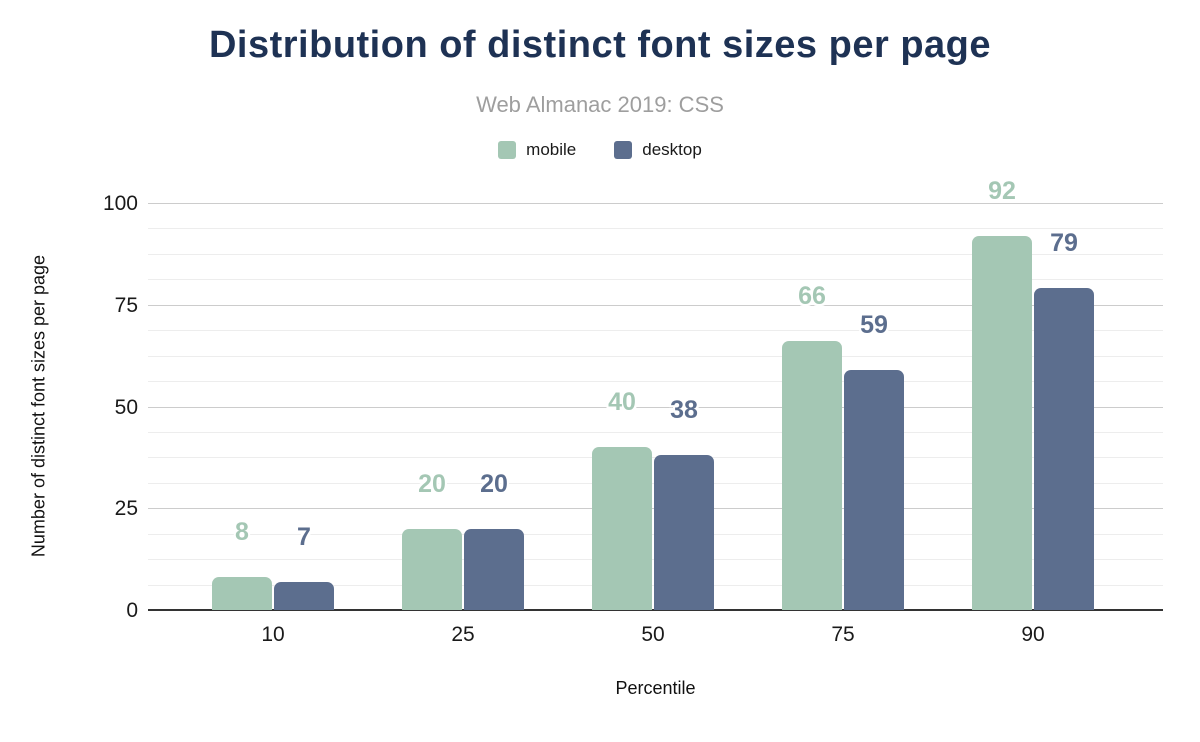  I want to click on bar-value-desktop-p50: 38, so click(684, 410).